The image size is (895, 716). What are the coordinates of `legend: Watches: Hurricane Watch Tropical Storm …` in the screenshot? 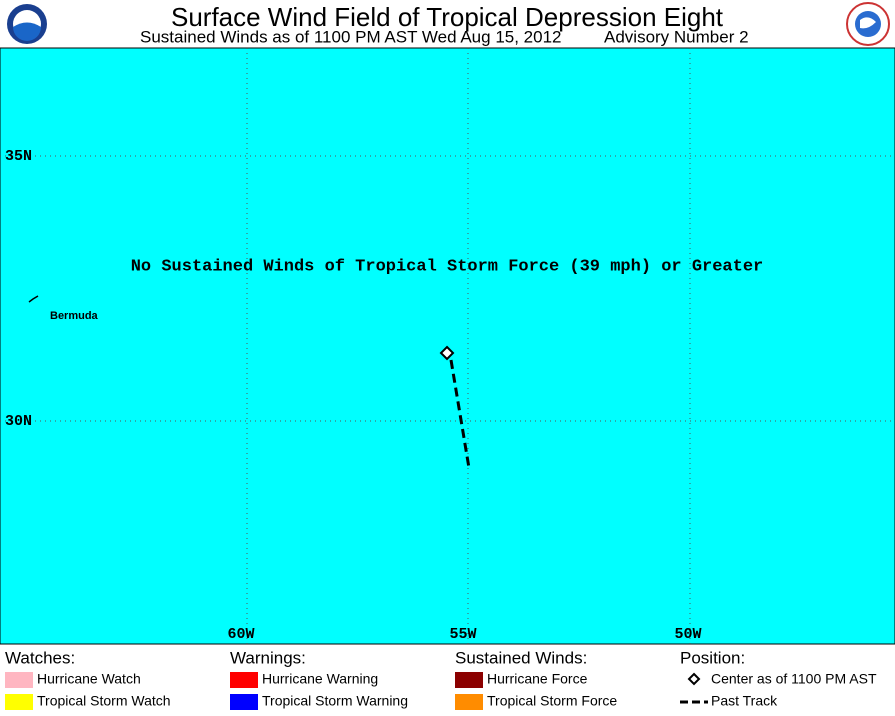 It's located at (441, 679).